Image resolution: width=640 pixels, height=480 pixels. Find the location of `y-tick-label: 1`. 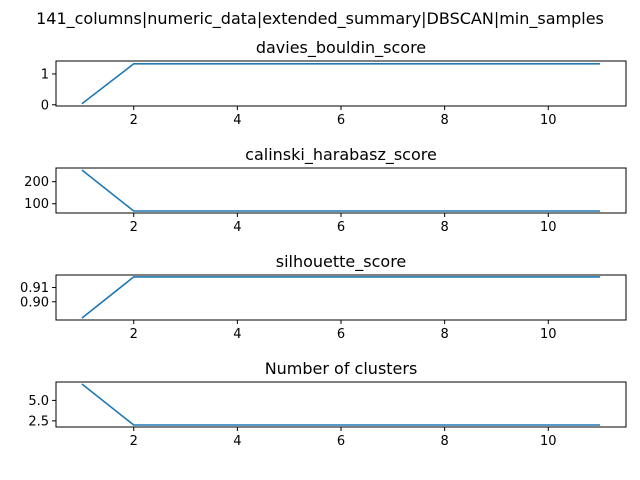

y-tick-label: 1 is located at coordinates (45, 74).